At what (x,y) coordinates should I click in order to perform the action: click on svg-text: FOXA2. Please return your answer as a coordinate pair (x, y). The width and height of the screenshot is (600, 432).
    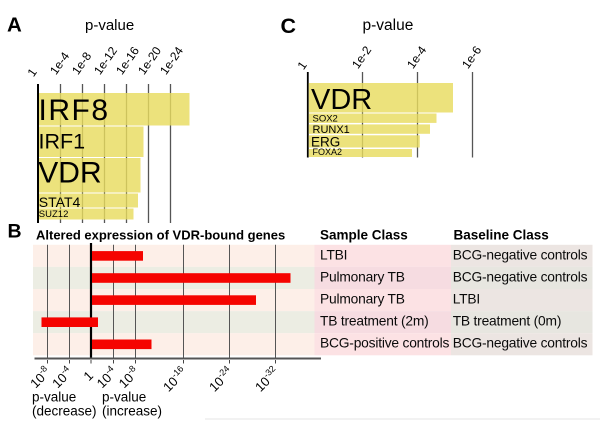
    Looking at the image, I should click on (328, 152).